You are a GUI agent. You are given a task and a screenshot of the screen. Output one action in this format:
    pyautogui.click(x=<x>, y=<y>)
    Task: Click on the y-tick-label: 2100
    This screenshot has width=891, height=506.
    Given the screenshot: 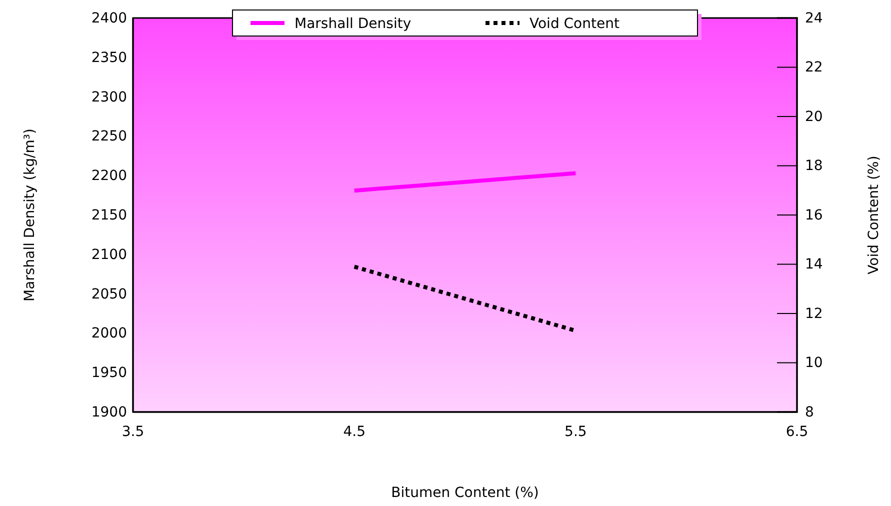 What is the action you would take?
    pyautogui.click(x=109, y=254)
    